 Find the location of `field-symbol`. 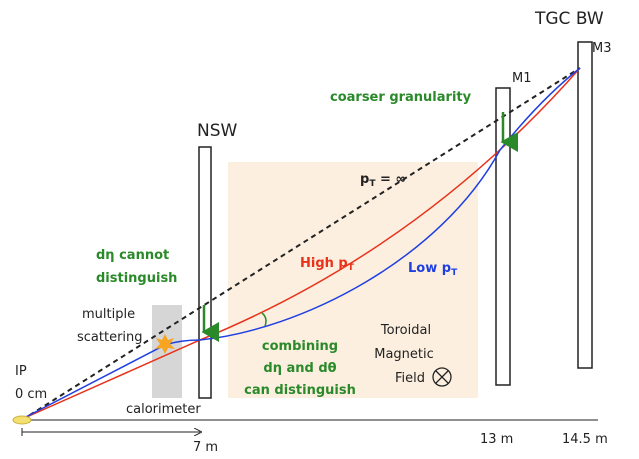

field-symbol is located at coordinates (442, 377).